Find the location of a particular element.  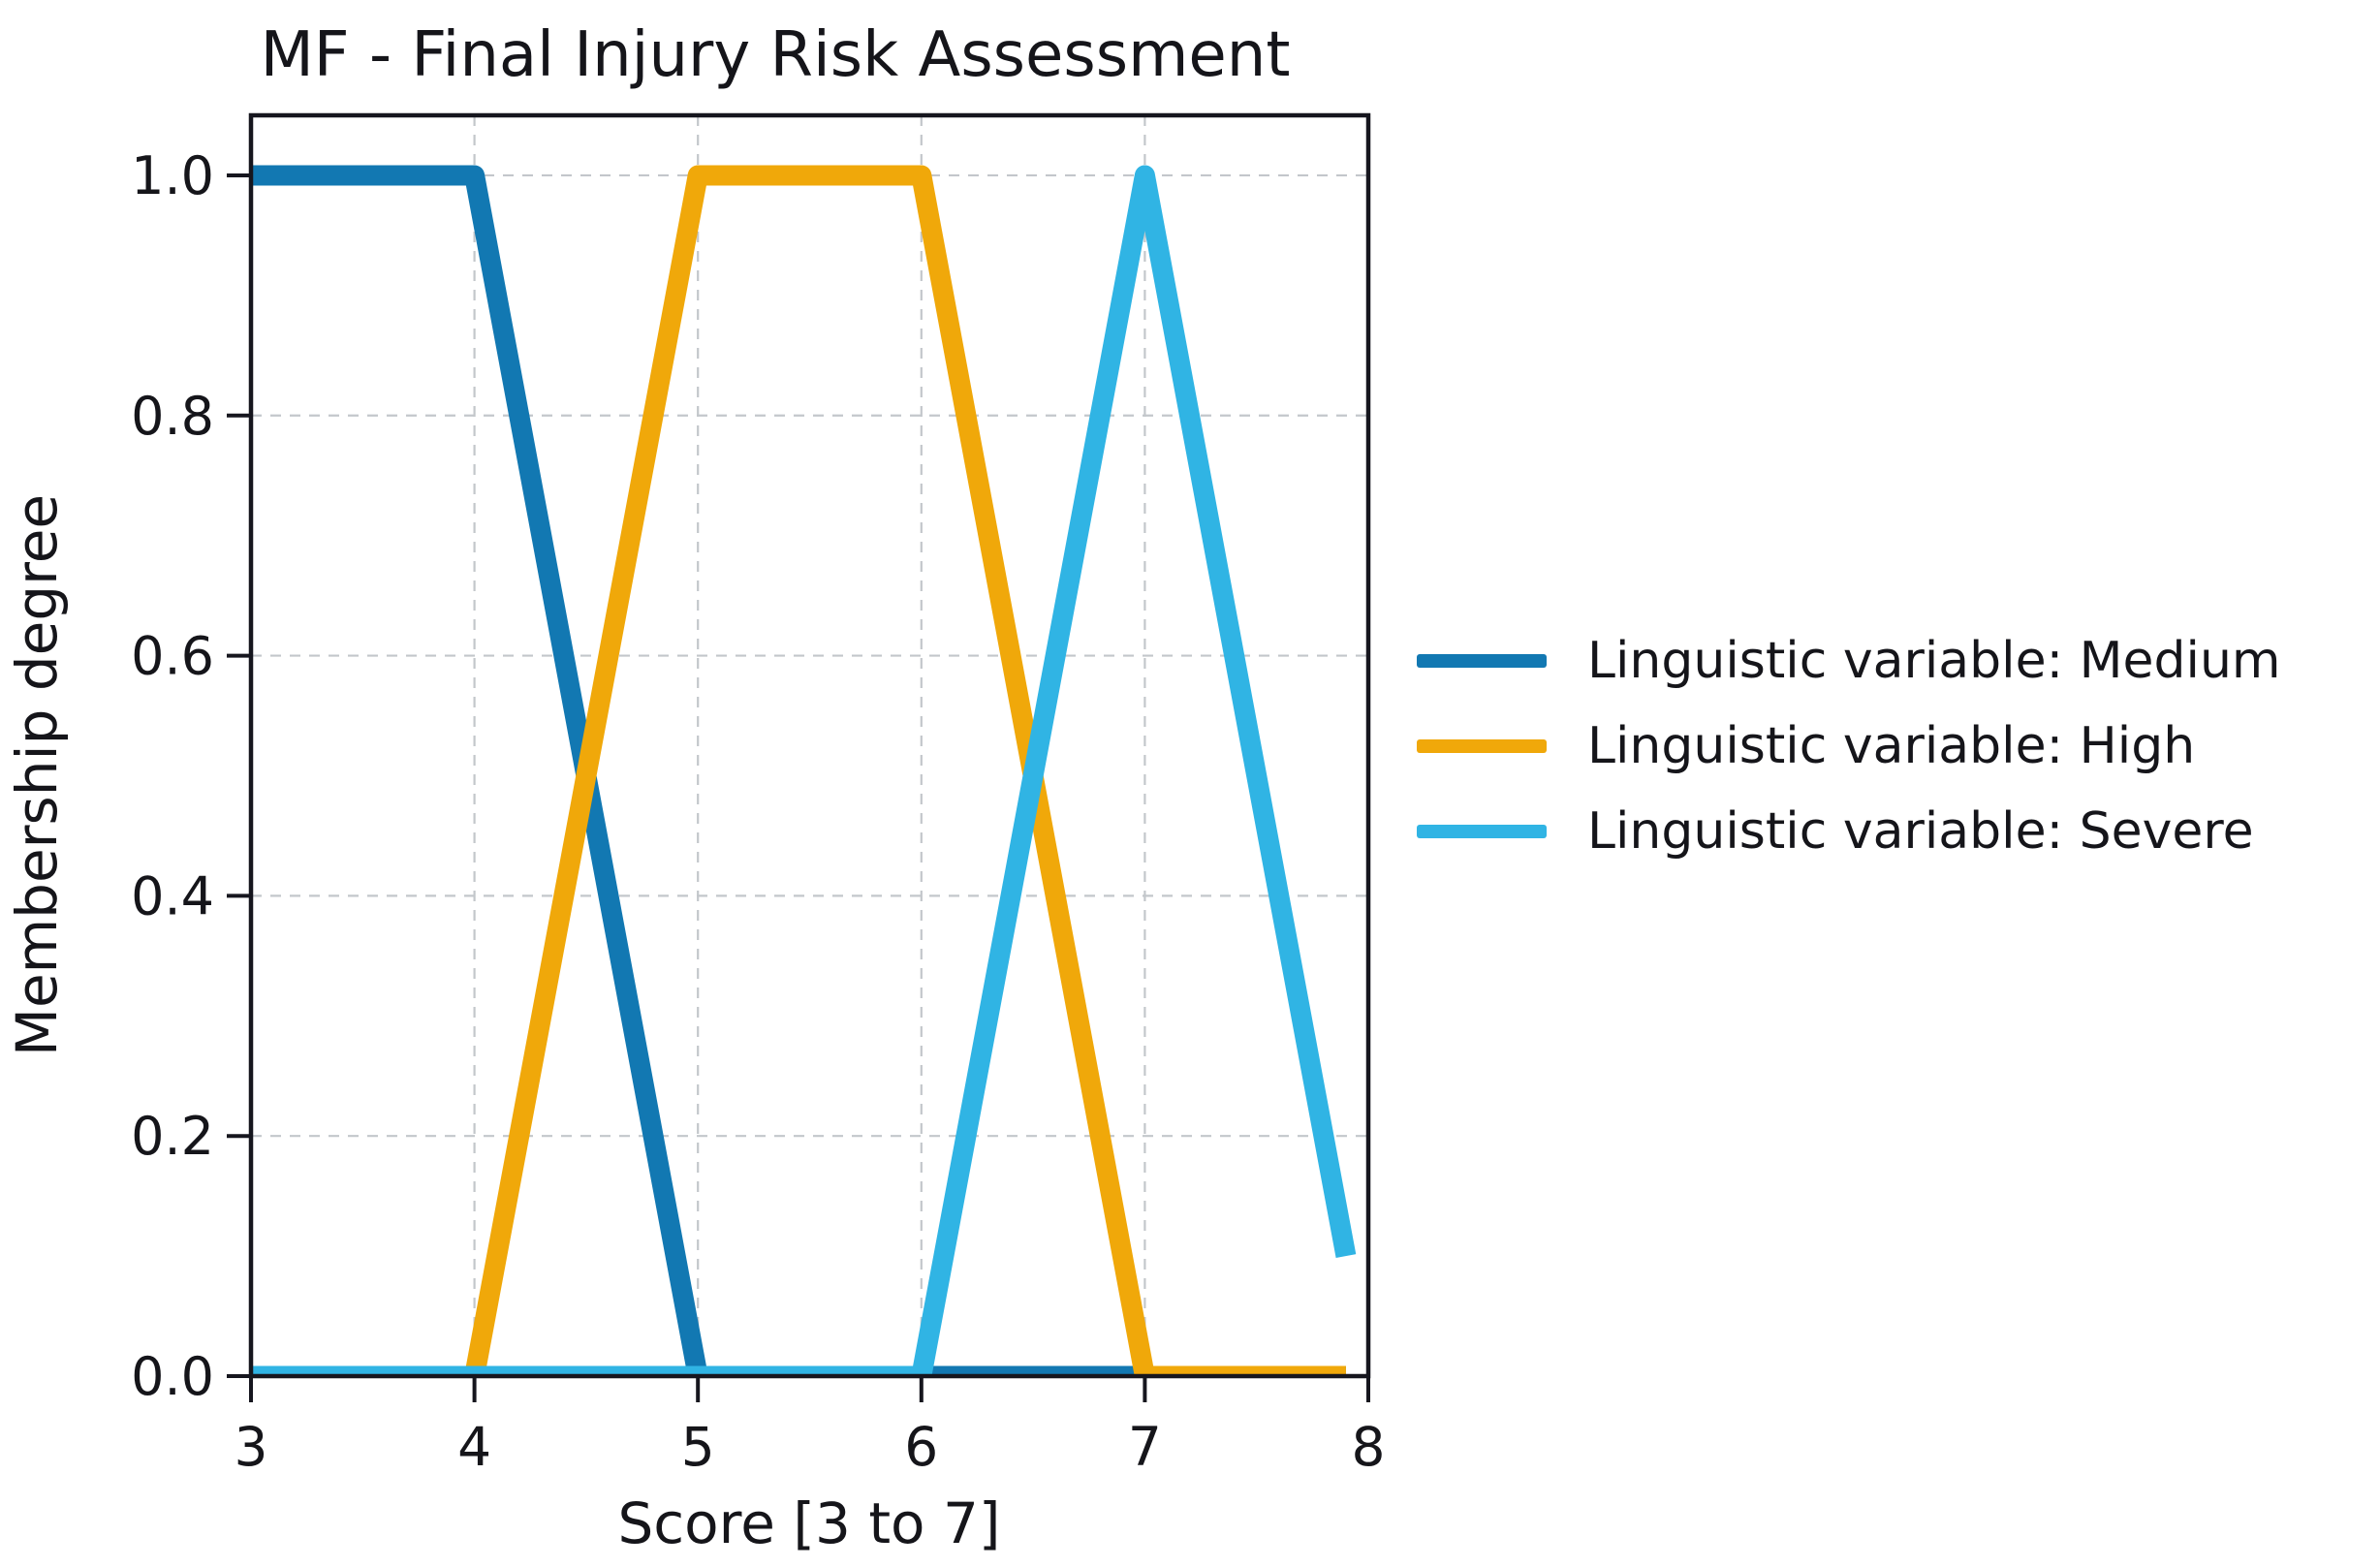

x-tick-label: 8 is located at coordinates (1369, 1447).